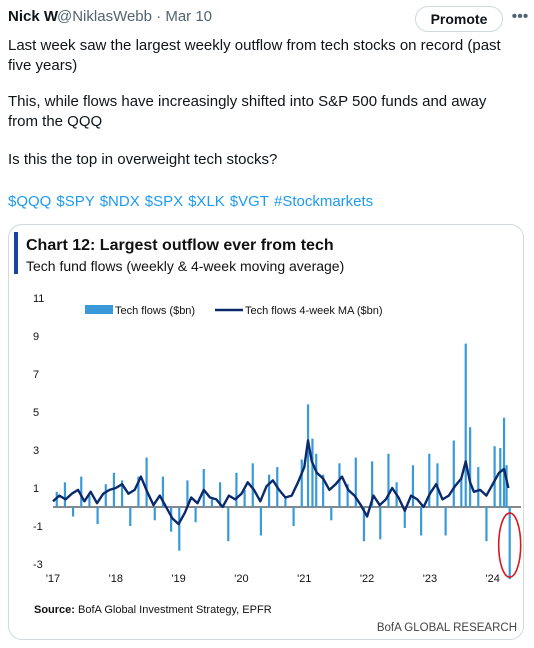 Image resolution: width=534 pixels, height=648 pixels. Describe the element at coordinates (38, 432) in the screenshot. I see `y-axis: 11 9 7 5 3 1 -1 -3` at that location.